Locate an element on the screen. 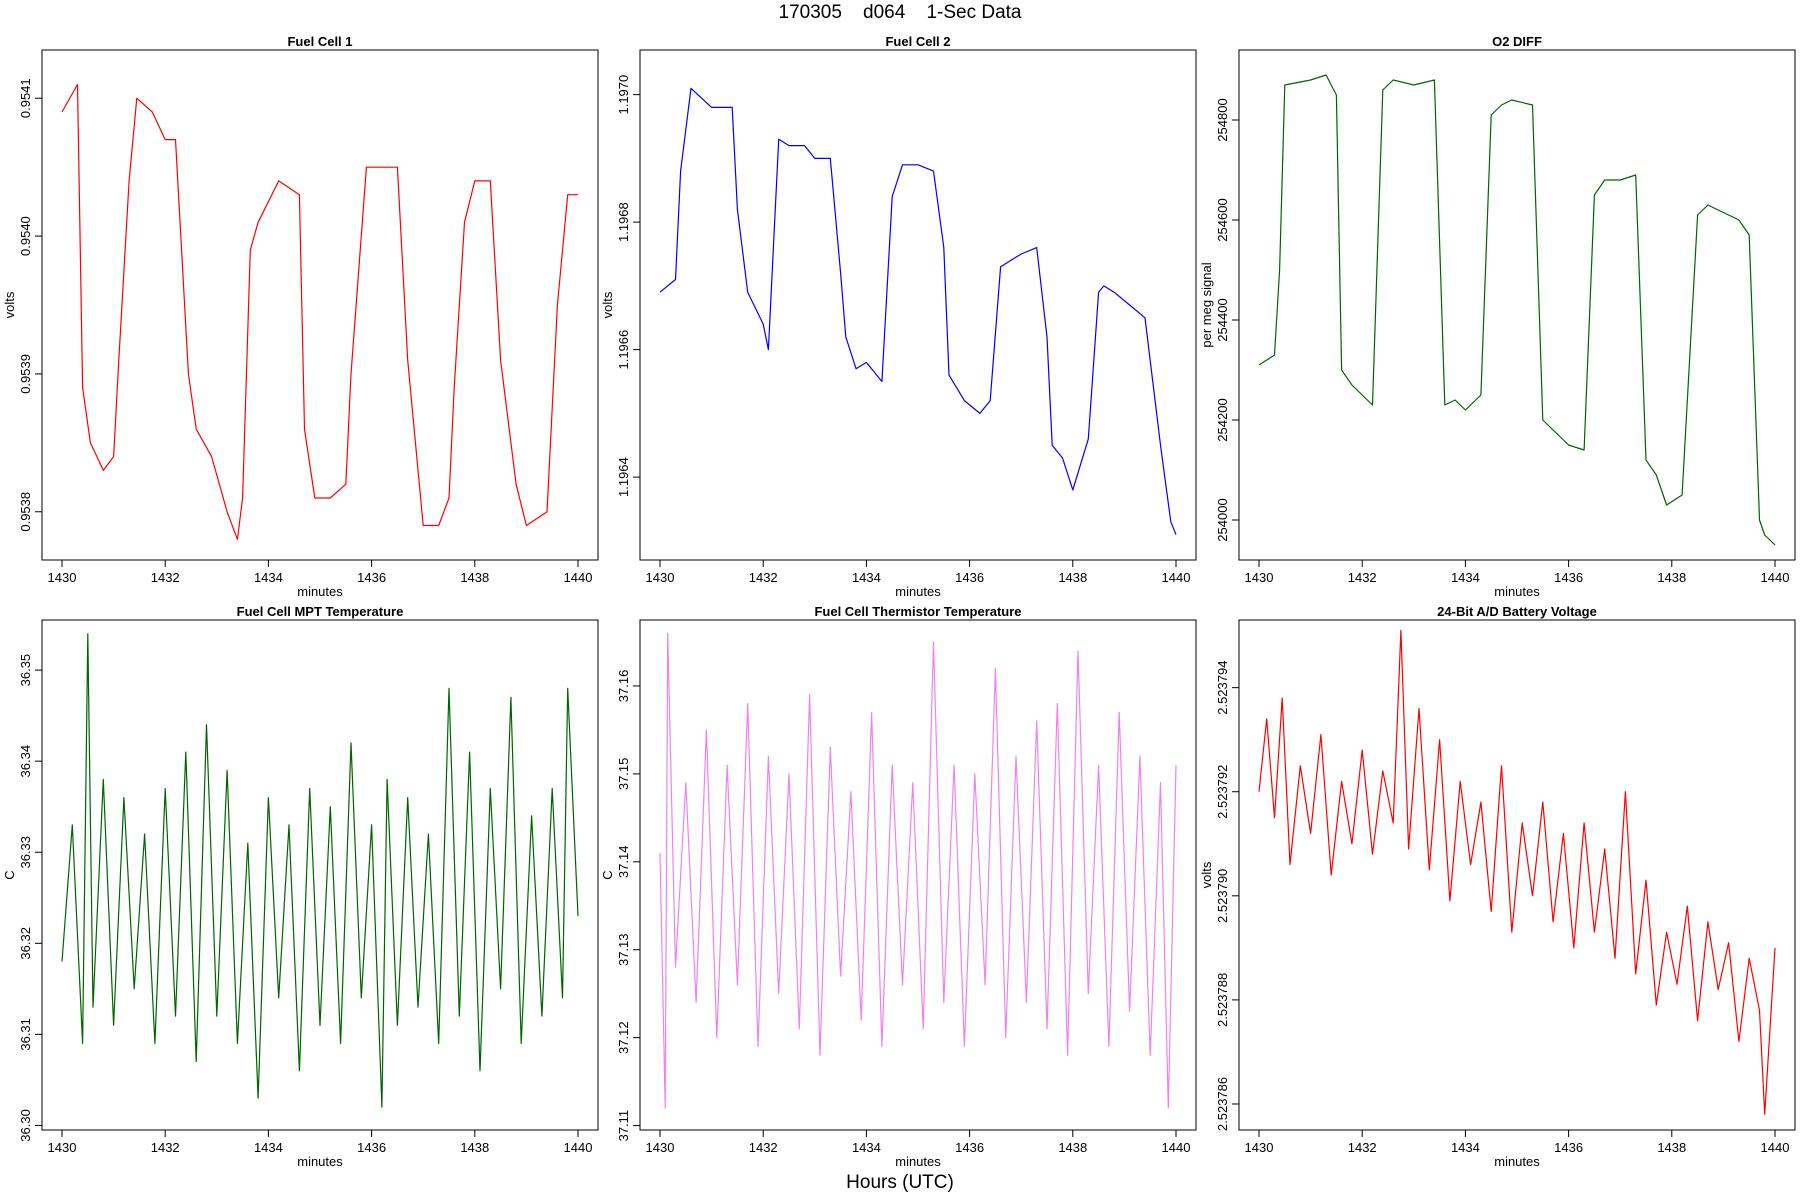 This screenshot has width=1800, height=1200. y-tick-label: 254200 is located at coordinates (1222, 419).